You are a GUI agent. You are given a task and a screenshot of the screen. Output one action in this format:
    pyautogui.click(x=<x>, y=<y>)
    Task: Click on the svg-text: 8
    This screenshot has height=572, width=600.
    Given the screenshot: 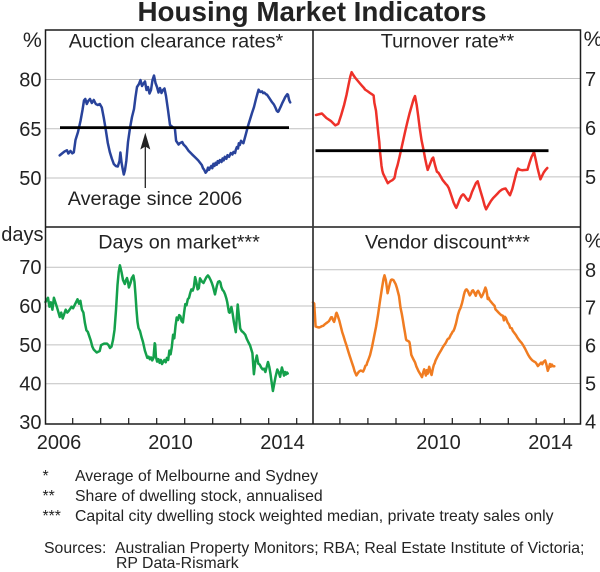 What is the action you would take?
    pyautogui.click(x=590, y=271)
    